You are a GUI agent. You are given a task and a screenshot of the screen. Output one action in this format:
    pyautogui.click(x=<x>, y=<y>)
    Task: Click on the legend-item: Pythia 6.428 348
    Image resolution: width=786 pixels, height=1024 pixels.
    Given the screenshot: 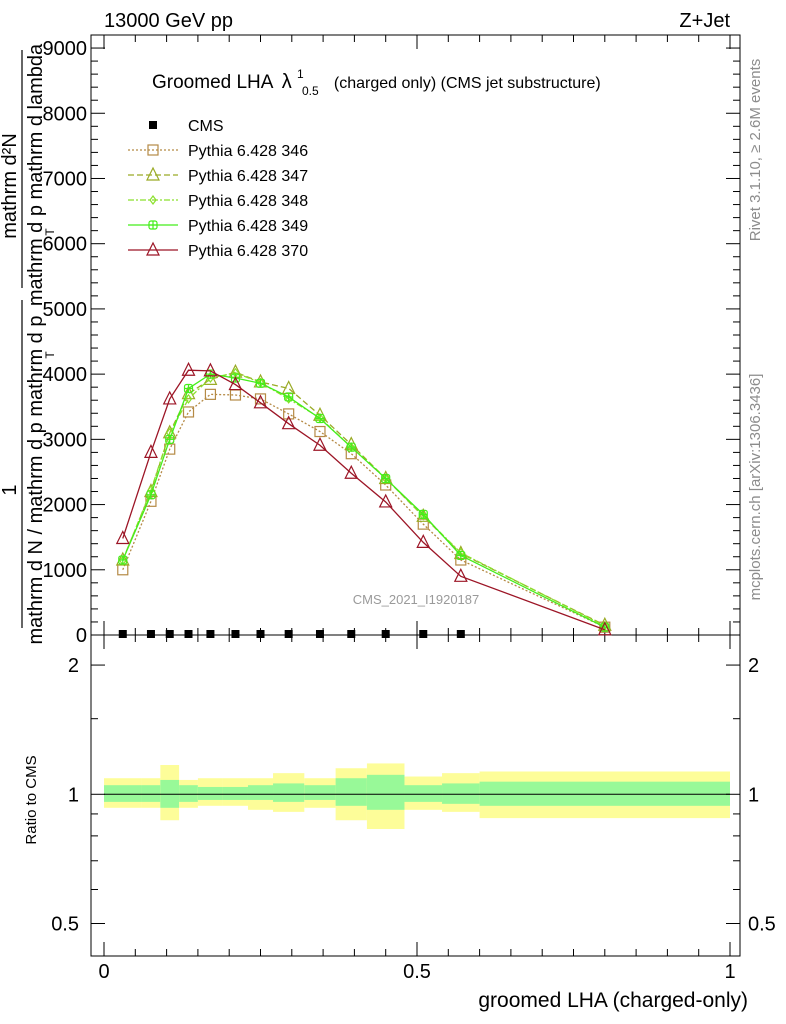 What is the action you would take?
    pyautogui.click(x=218, y=201)
    